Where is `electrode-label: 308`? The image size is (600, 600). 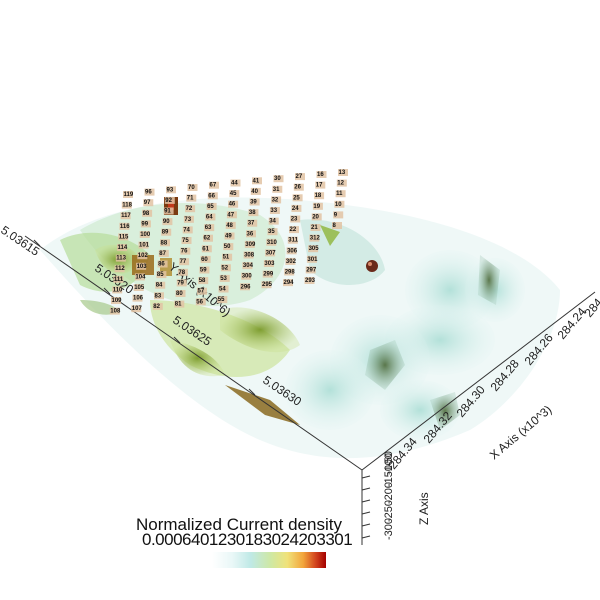 electrode-label: 308 is located at coordinates (249, 256).